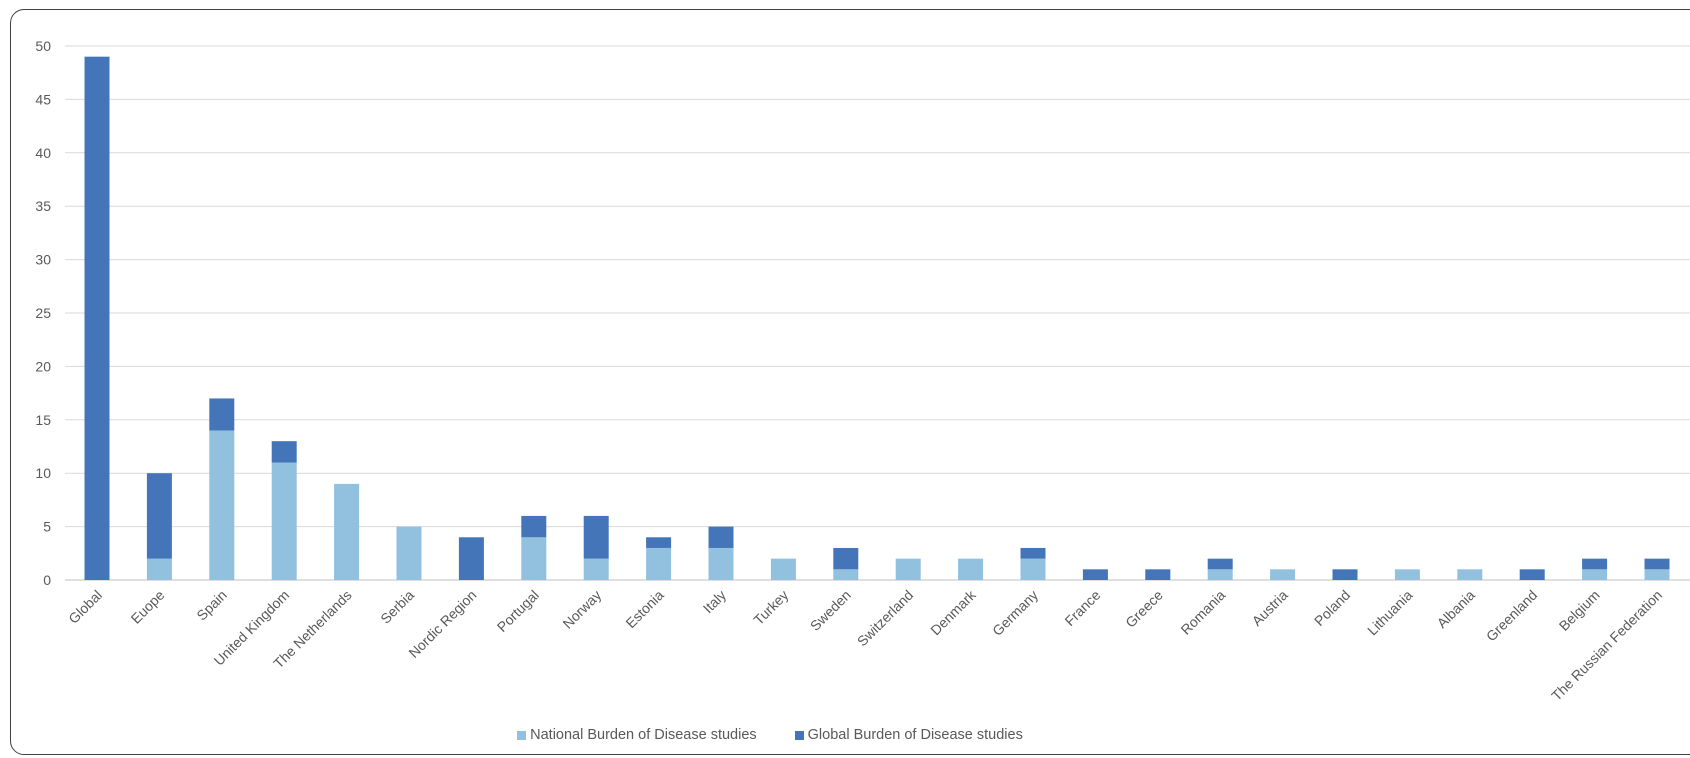 The width and height of the screenshot is (1690, 758). I want to click on x-tick-label: Lithuania, so click(1390, 613).